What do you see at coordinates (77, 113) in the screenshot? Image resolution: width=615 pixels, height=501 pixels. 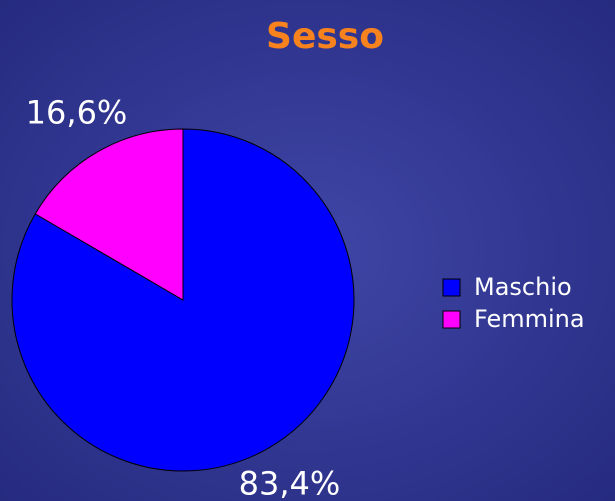 I see `data-label: 16,6%` at bounding box center [77, 113].